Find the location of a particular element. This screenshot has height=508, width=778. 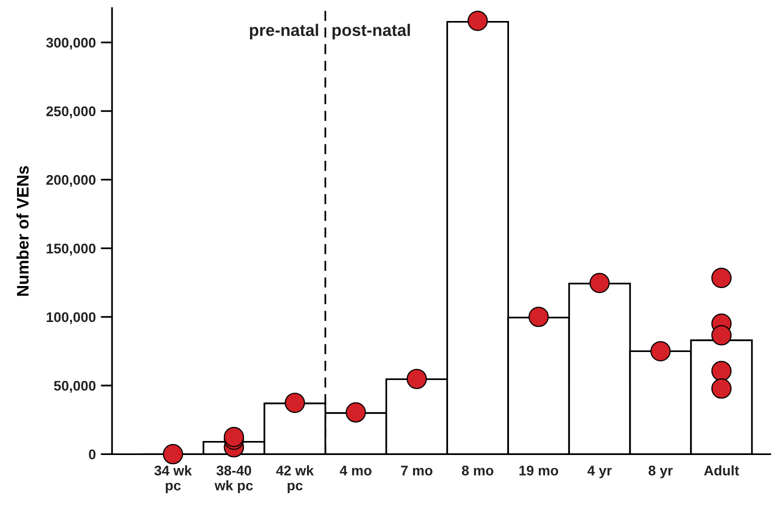

annotation: pre-natal is located at coordinates (284, 32).